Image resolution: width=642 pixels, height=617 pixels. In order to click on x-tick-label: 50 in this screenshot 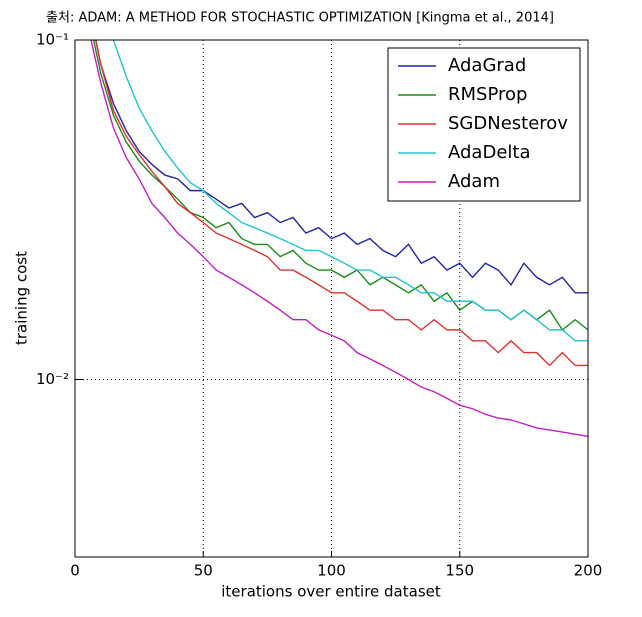, I will do `click(203, 571)`.